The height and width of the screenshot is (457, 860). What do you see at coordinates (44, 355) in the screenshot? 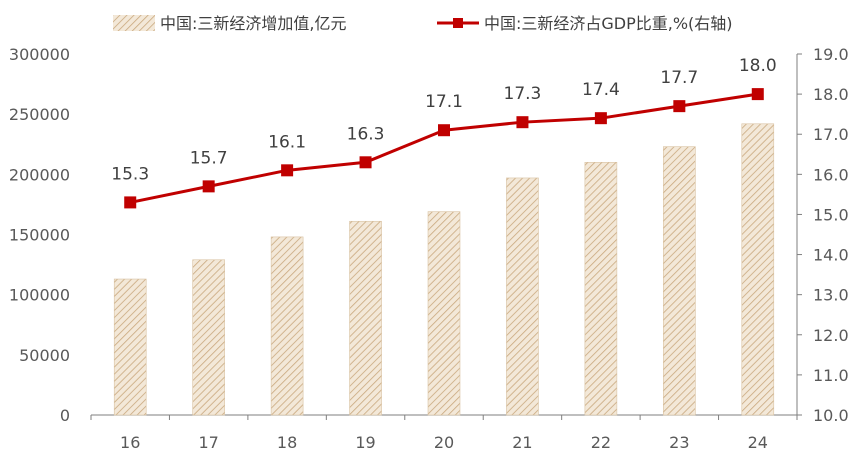
I see `left-axis-tick-label: 50000` at bounding box center [44, 355].